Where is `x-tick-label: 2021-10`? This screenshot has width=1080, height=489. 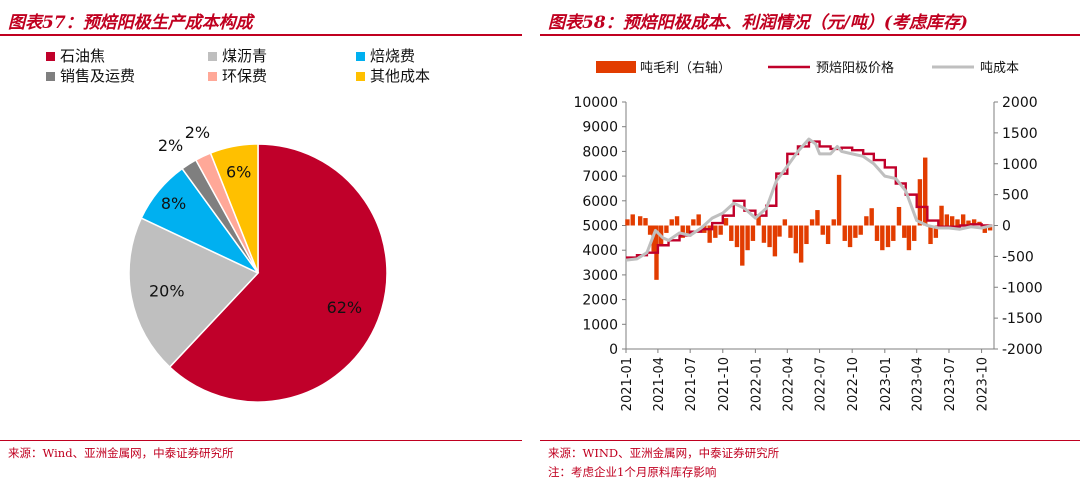
x-tick-label: 2021-10 is located at coordinates (724, 384).